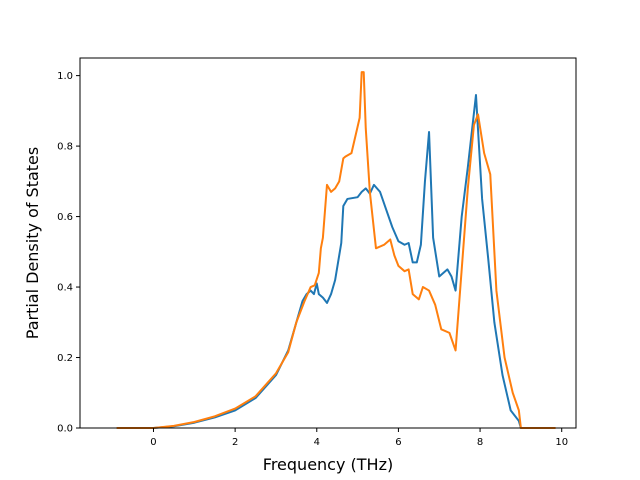 This screenshot has width=640, height=480. Describe the element at coordinates (65, 429) in the screenshot. I see `y-tick-label: 0.0` at that location.